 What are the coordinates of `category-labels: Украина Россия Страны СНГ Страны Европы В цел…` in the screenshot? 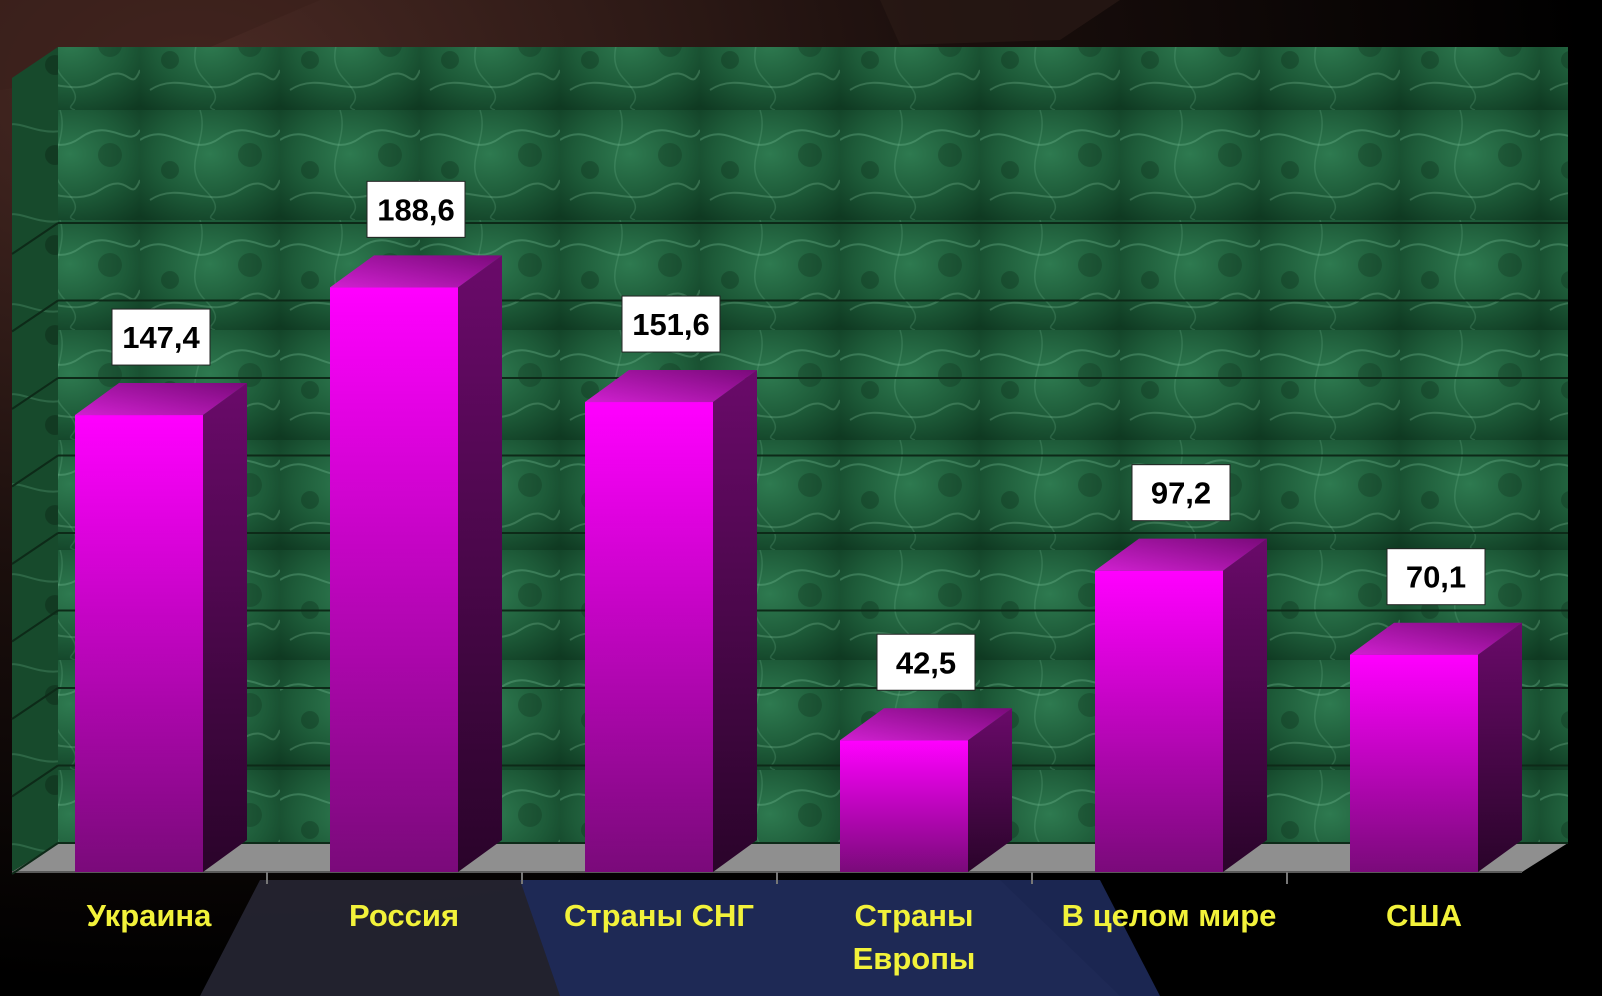 It's located at (774, 924).